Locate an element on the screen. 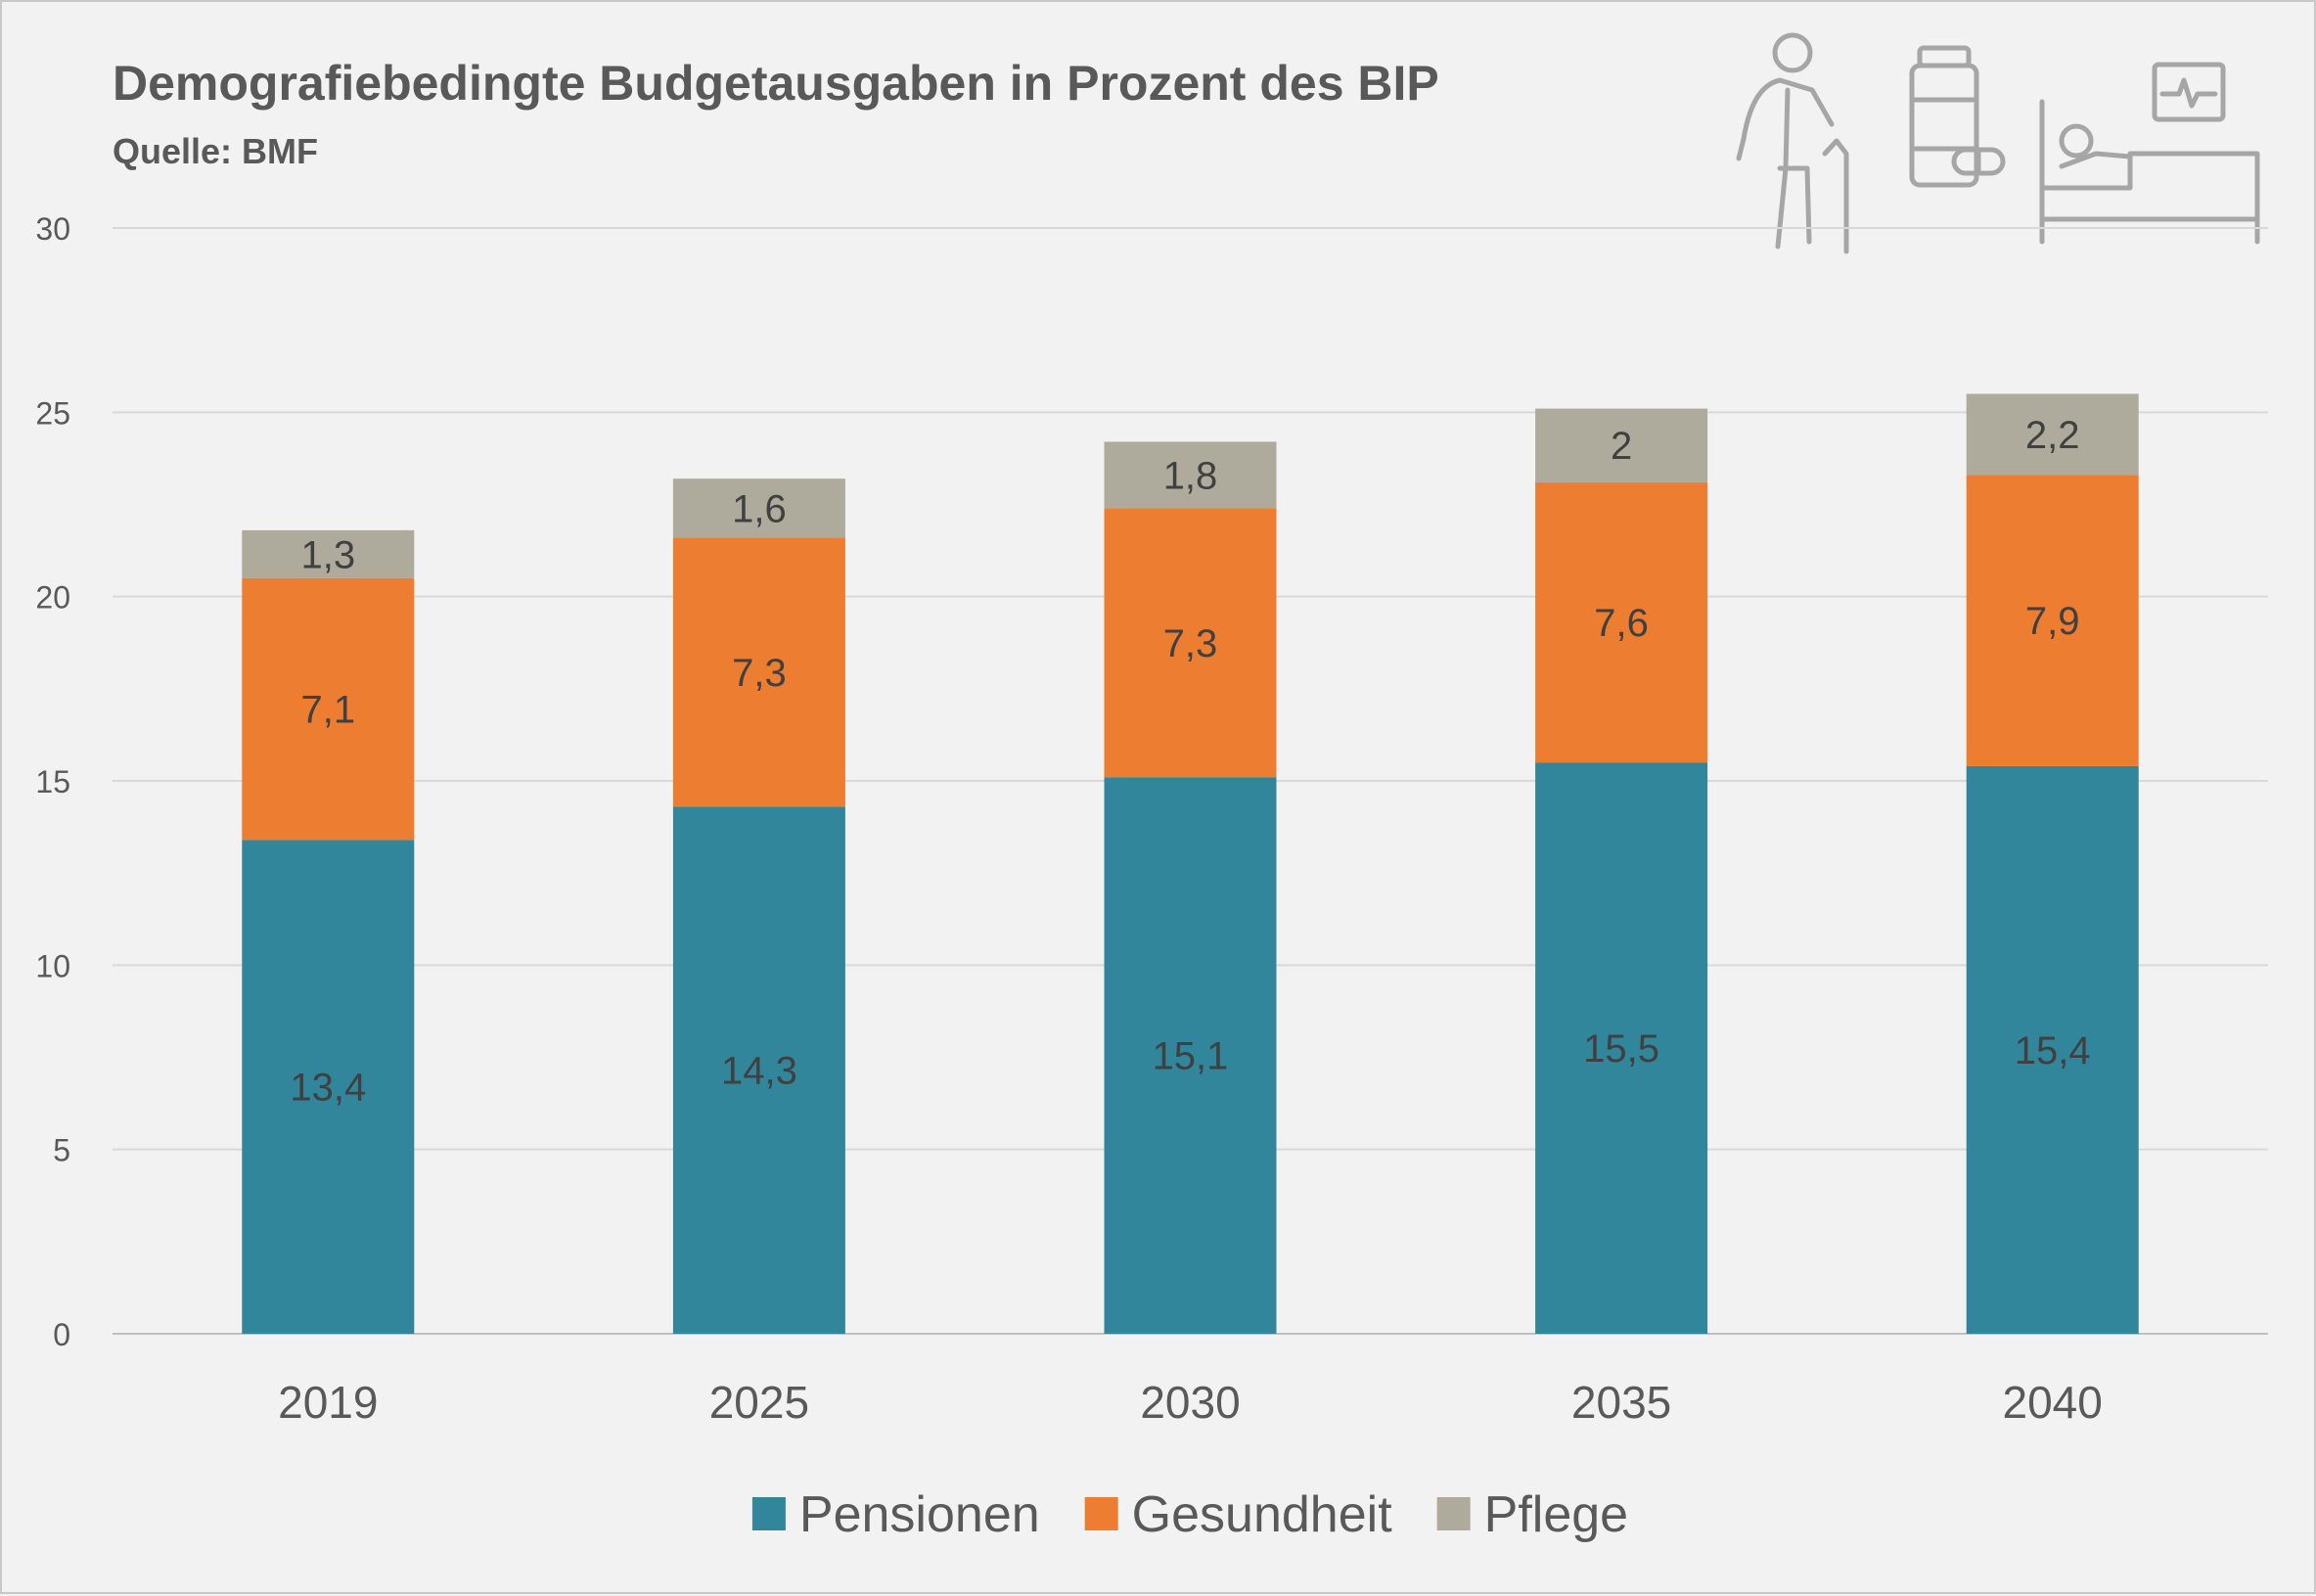 The image size is (2316, 1596). x-tick-label: 2035 is located at coordinates (1621, 1402).